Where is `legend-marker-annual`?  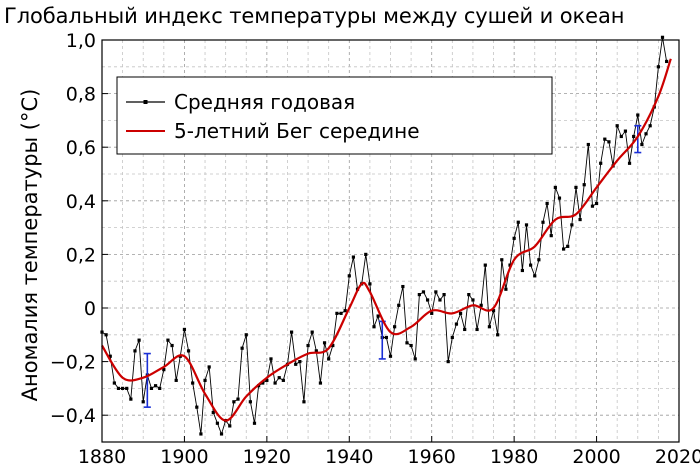
legend-marker-annual is located at coordinates (145, 102).